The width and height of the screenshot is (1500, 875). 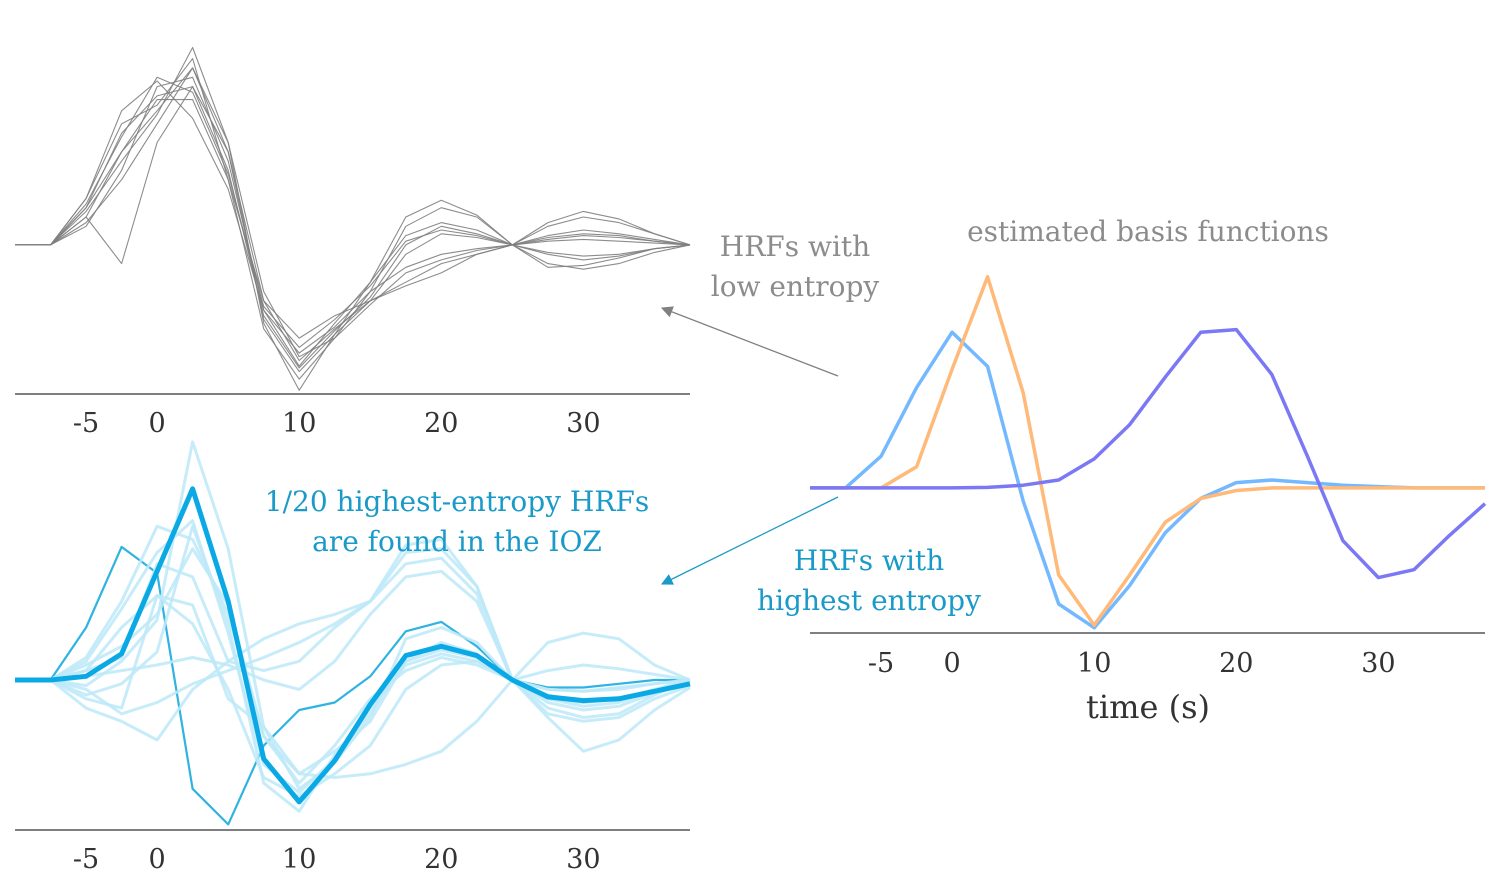 What do you see at coordinates (299, 423) in the screenshot?
I see `low-tick-label: 10` at bounding box center [299, 423].